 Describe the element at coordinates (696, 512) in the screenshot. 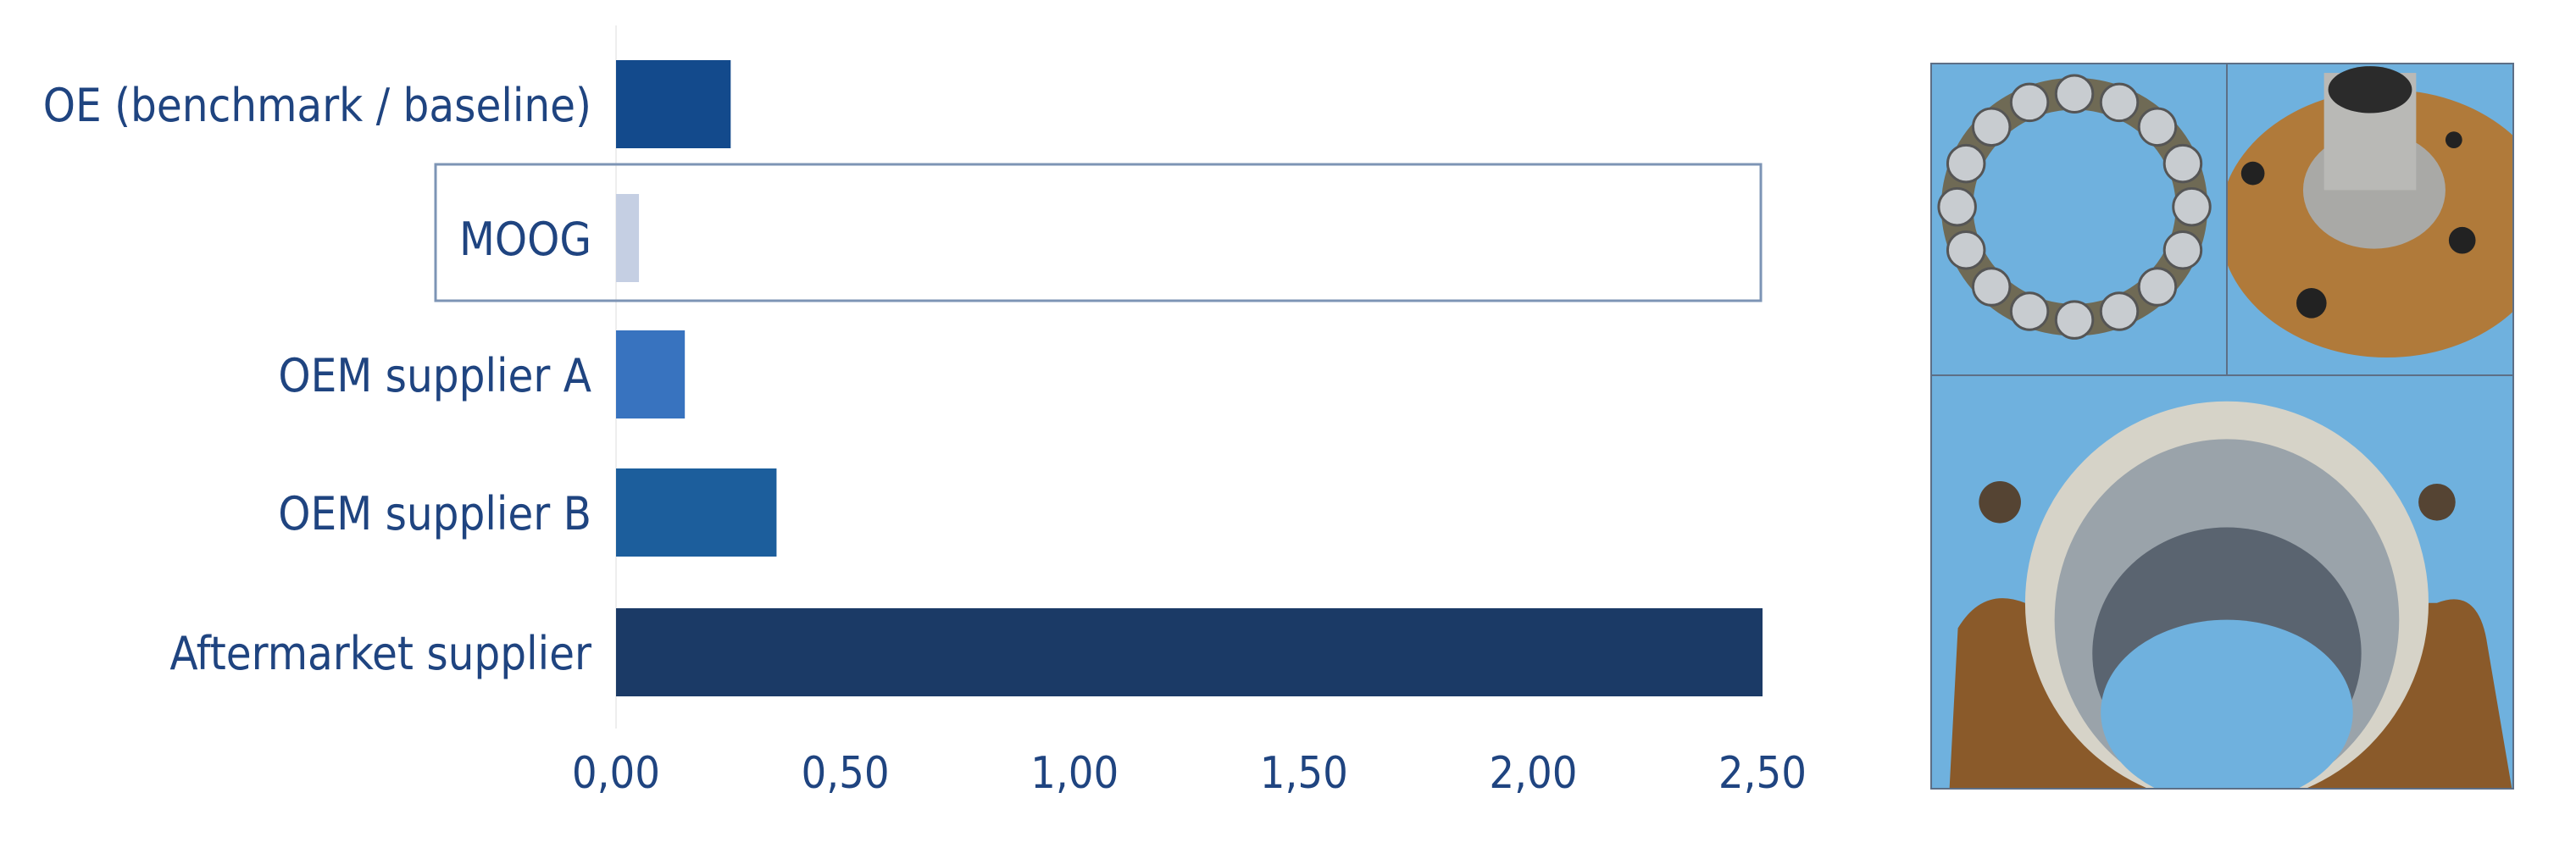

I see `bar-oem-supplier-b` at that location.